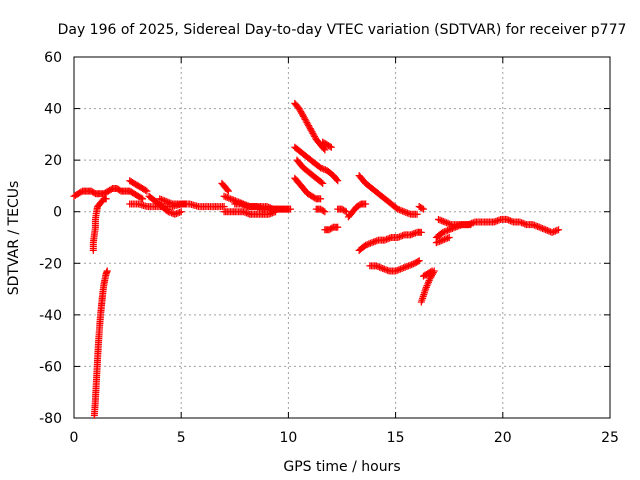 Image resolution: width=640 pixels, height=480 pixels. Describe the element at coordinates (53, 58) in the screenshot. I see `y-tick-label: 60` at that location.